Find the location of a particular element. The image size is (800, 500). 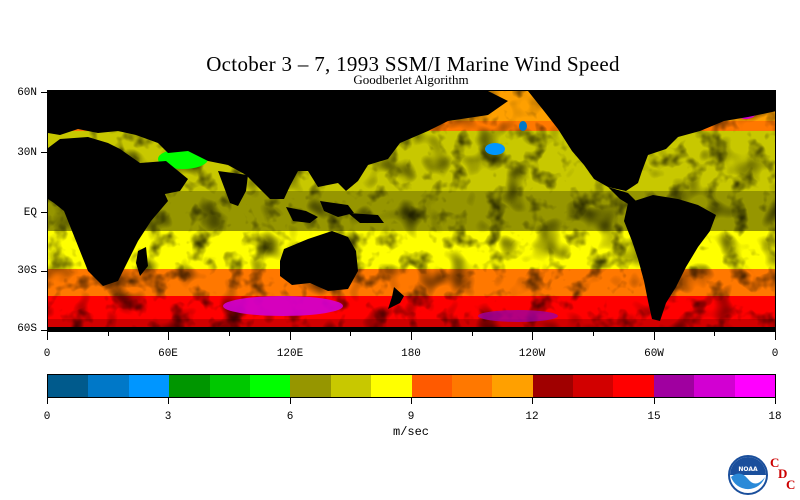

colorbar-label: 3 is located at coordinates (168, 417).